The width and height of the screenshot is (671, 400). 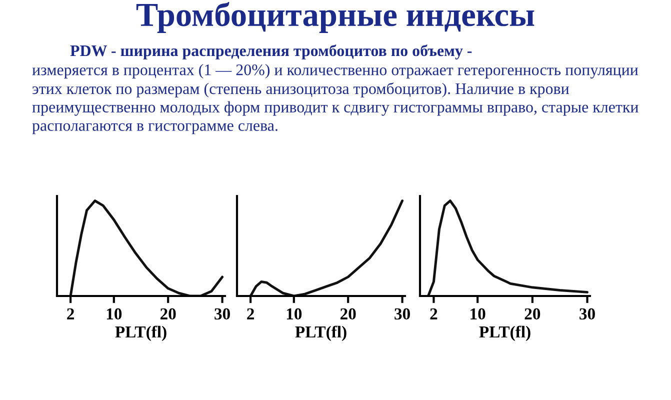 What do you see at coordinates (335, 17) in the screenshot?
I see `text: Тромбоцитарные индексы` at bounding box center [335, 17].